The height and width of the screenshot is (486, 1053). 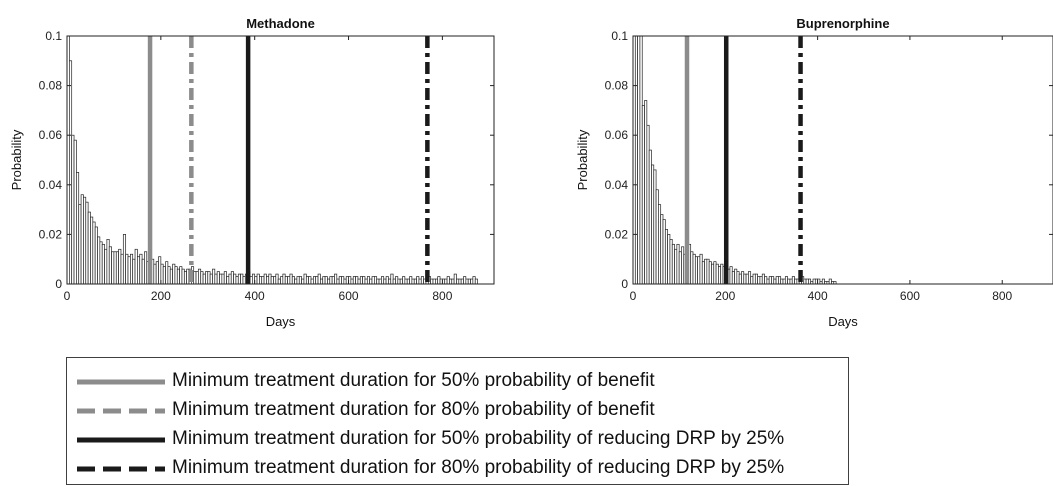 What do you see at coordinates (121, 469) in the screenshot?
I see `legend-swatch-black-dashed` at bounding box center [121, 469].